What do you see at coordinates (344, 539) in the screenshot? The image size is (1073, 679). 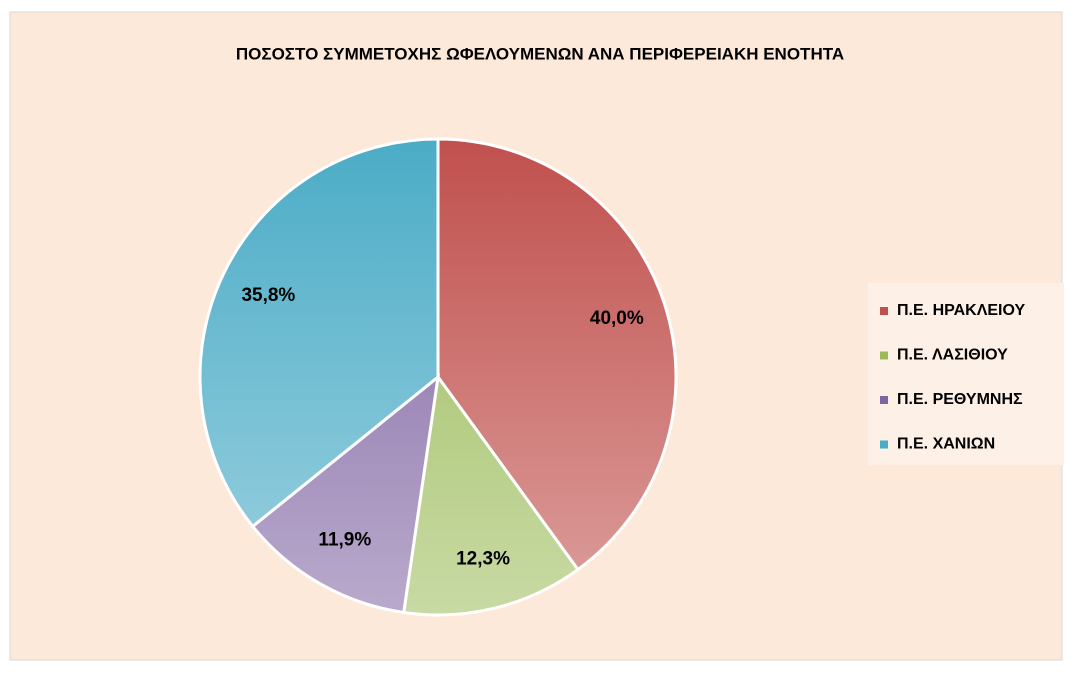 I see `data-label: 11,9%` at bounding box center [344, 539].